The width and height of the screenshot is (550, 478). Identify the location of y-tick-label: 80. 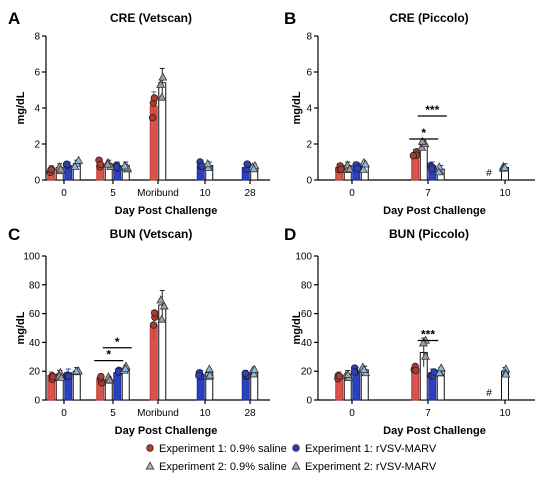
(307, 285).